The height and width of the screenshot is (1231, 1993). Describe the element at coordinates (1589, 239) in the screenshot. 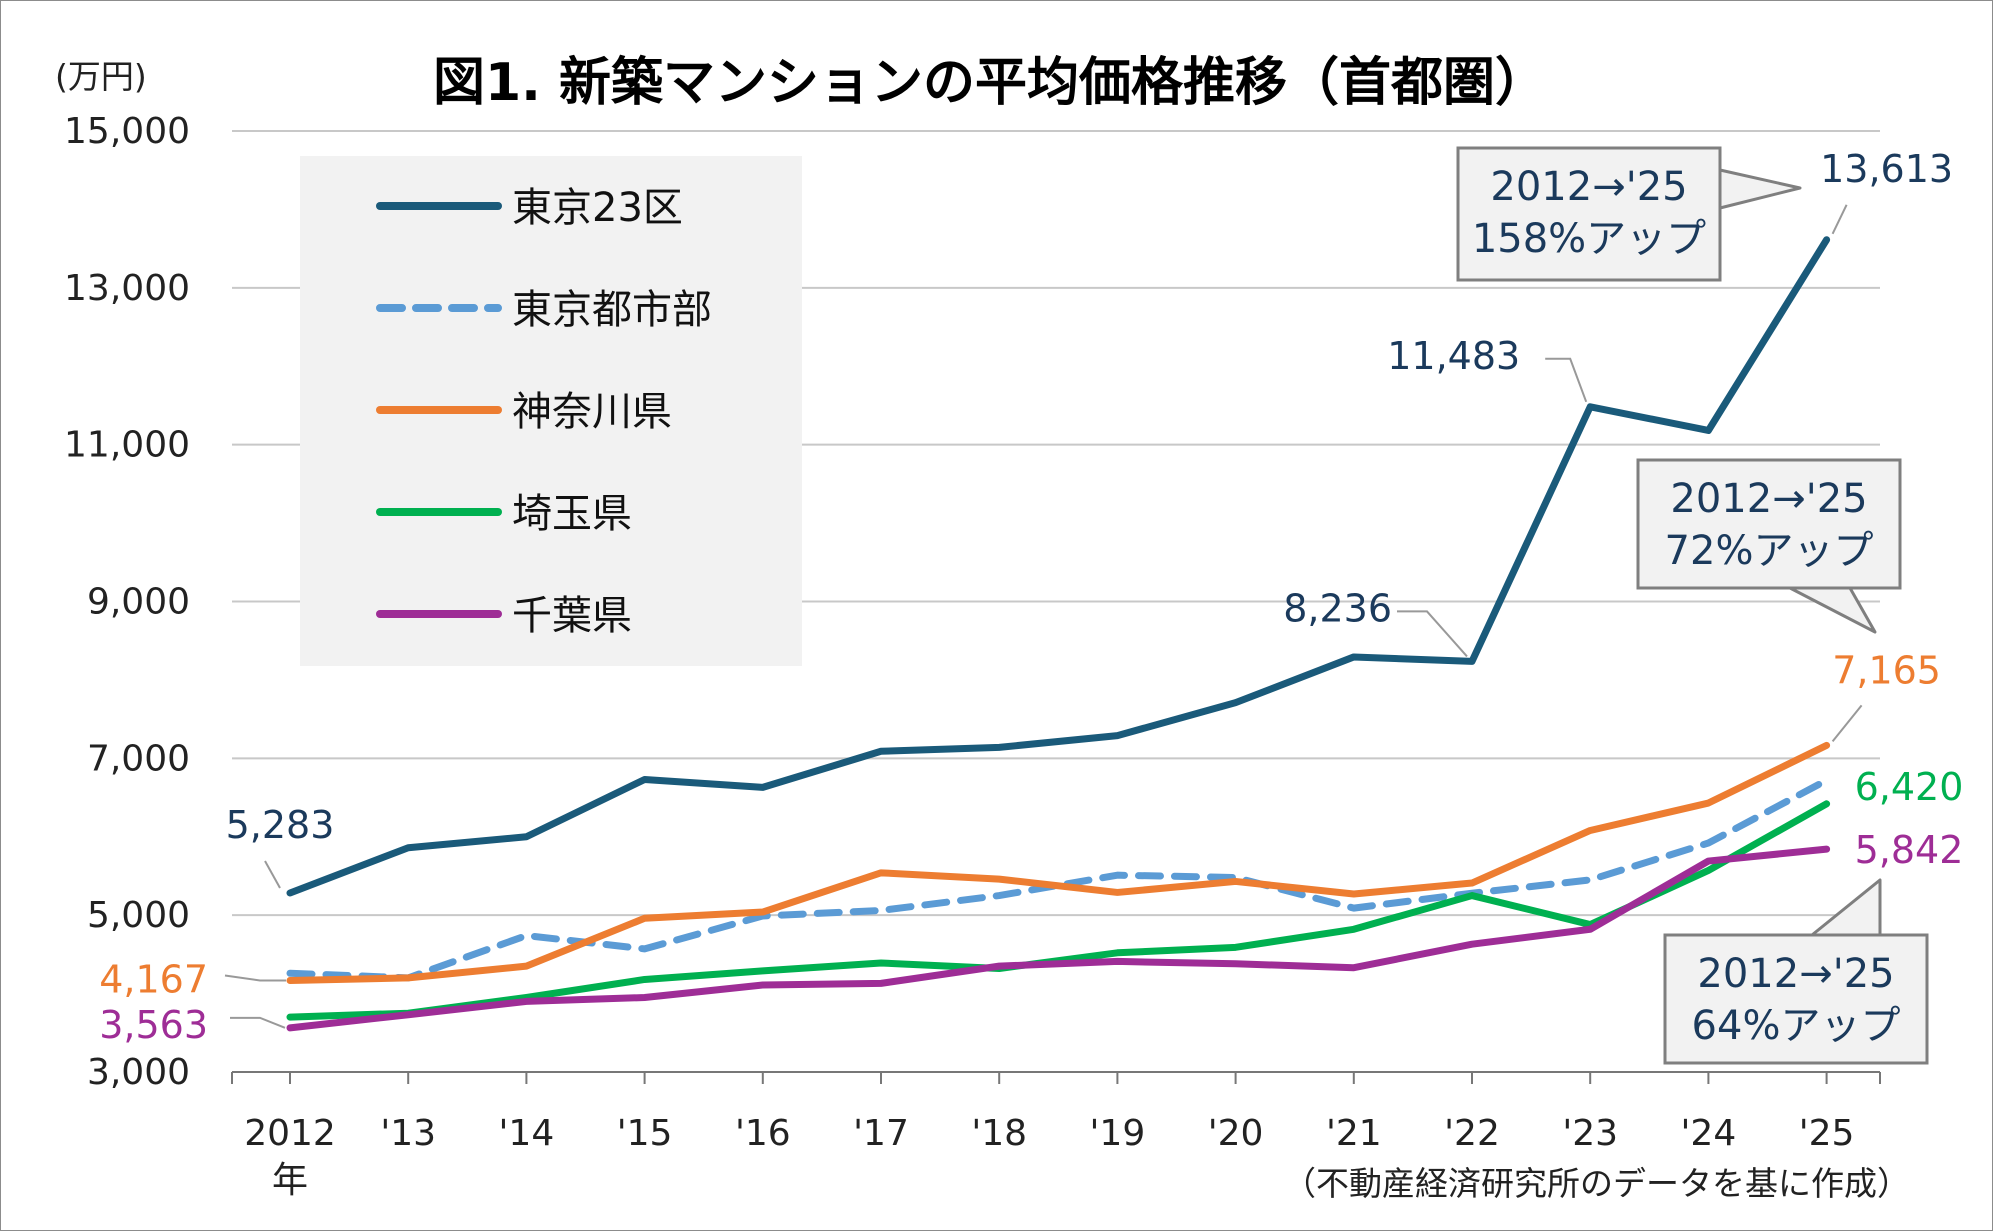

I see `callout-line2: 158%アップ` at that location.